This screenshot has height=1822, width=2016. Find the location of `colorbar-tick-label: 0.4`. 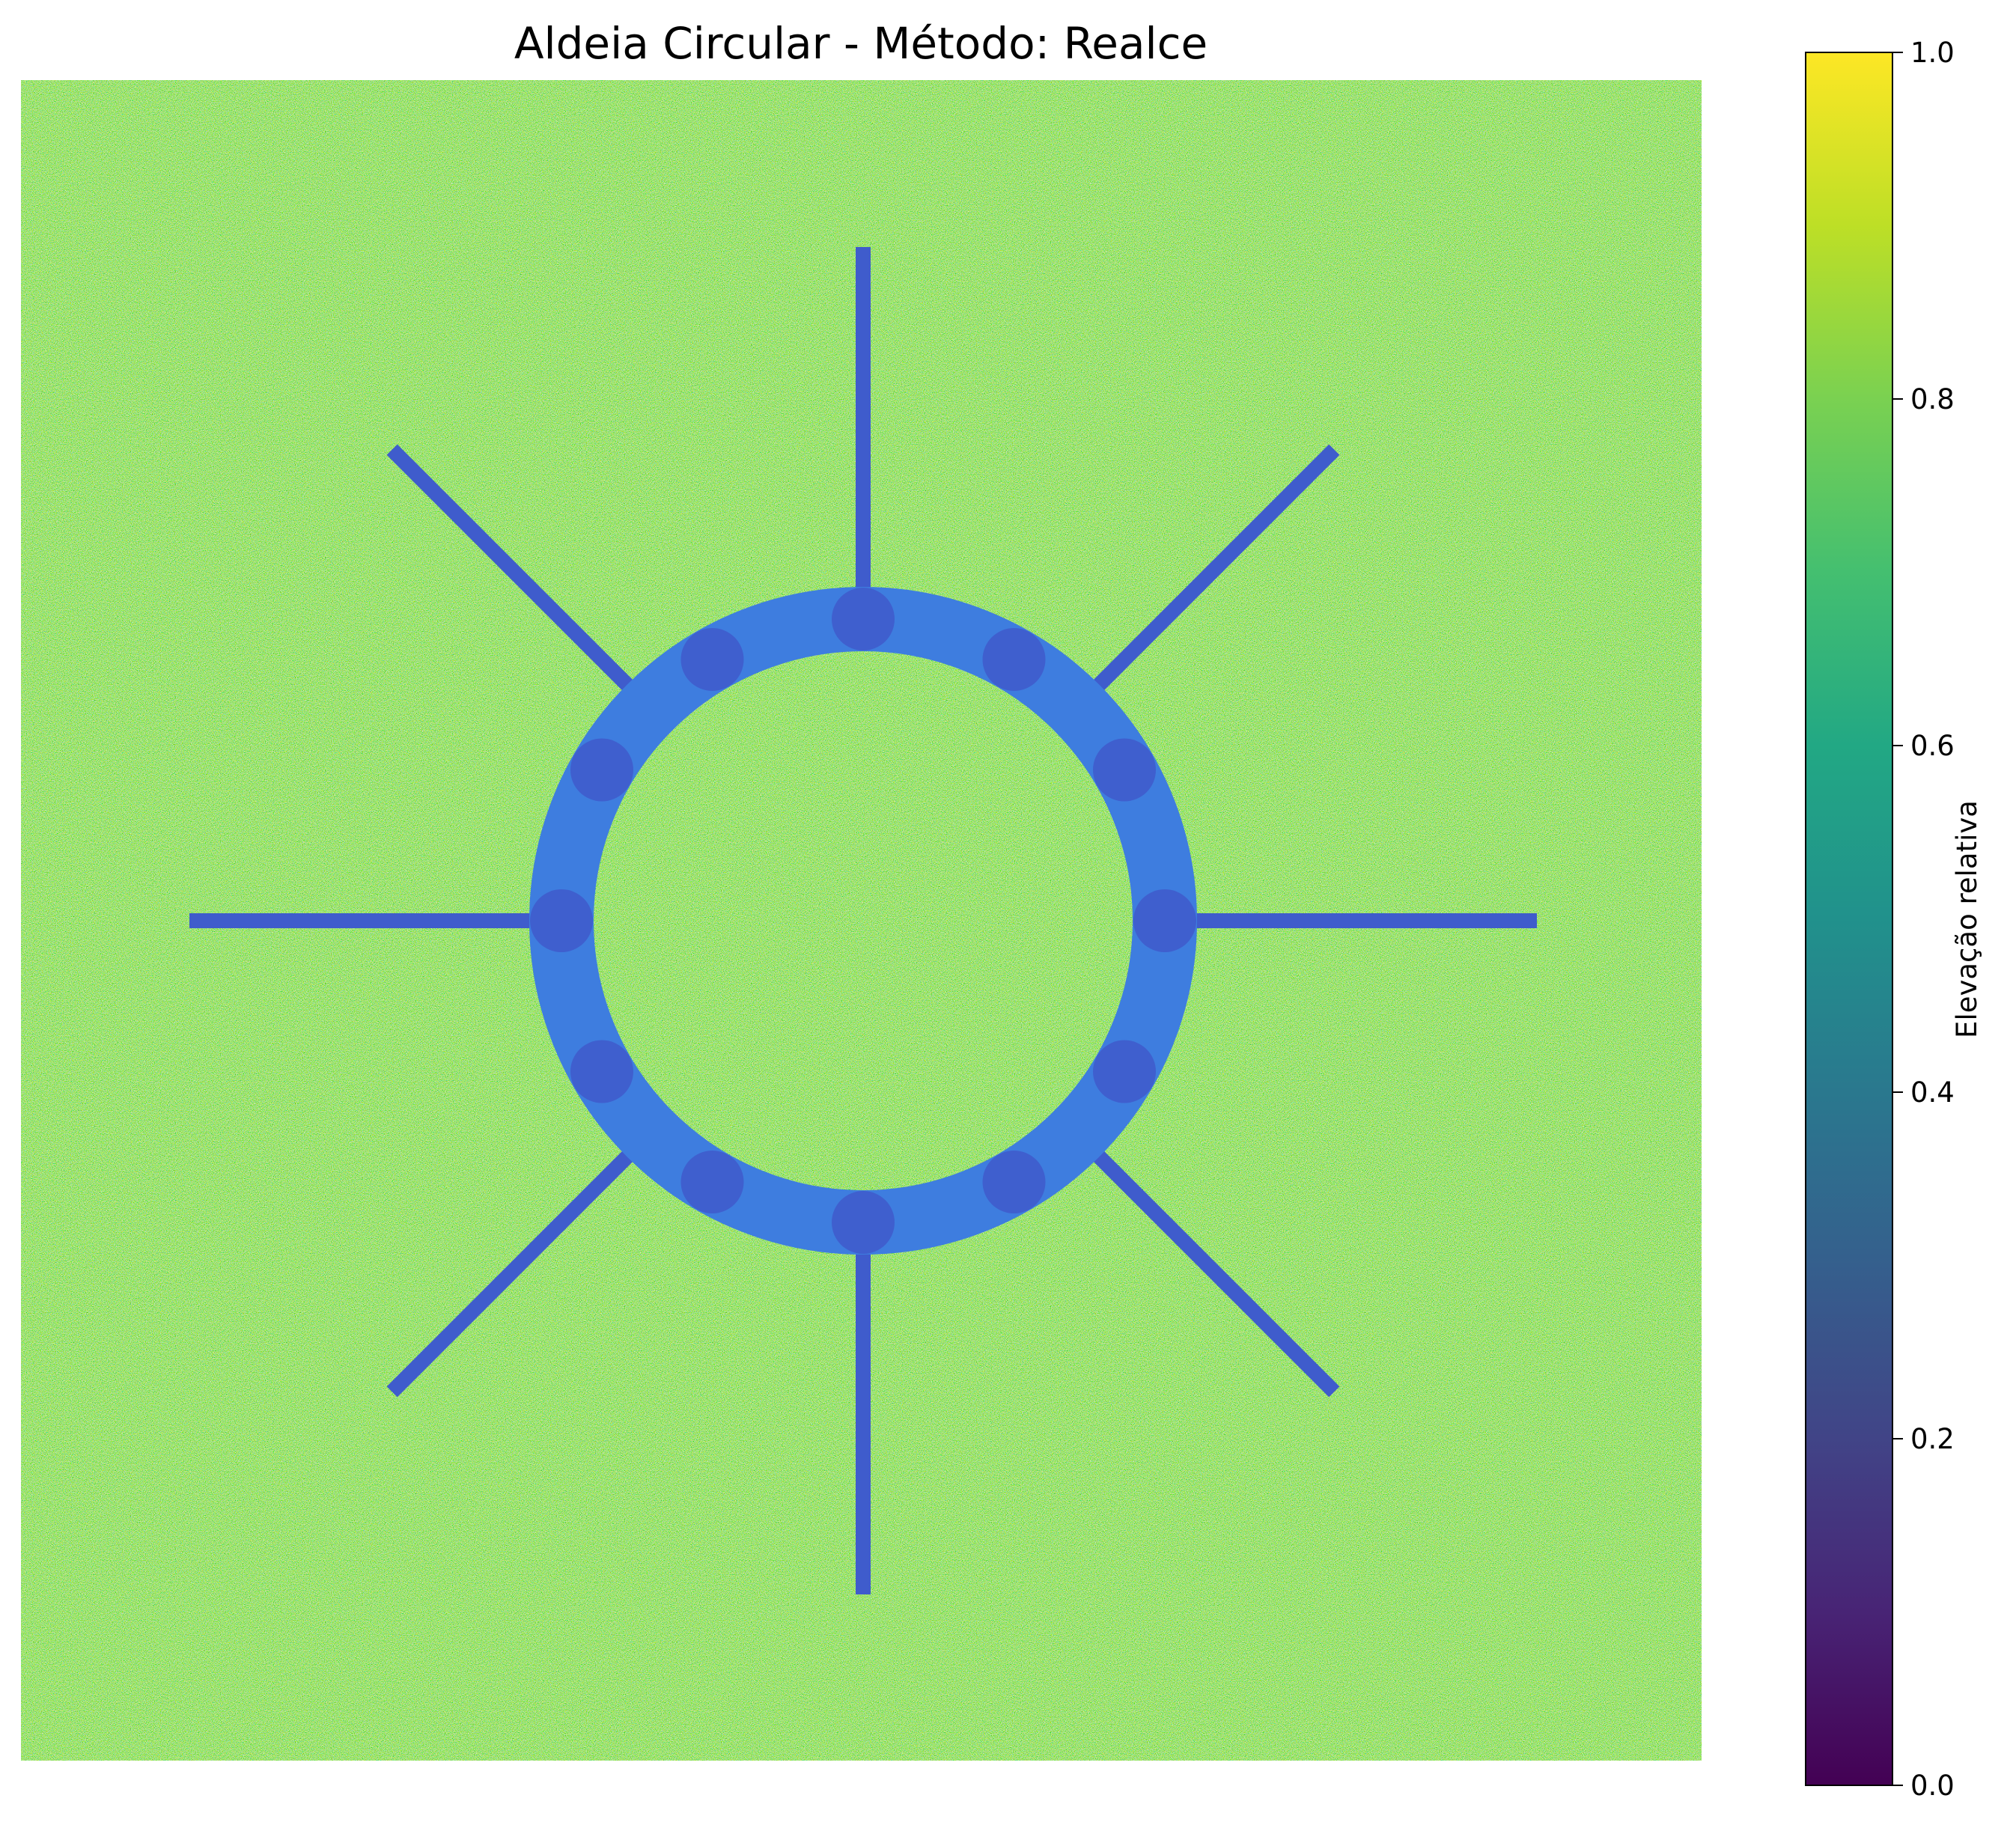

colorbar-tick-label: 0.4 is located at coordinates (1932, 1092).